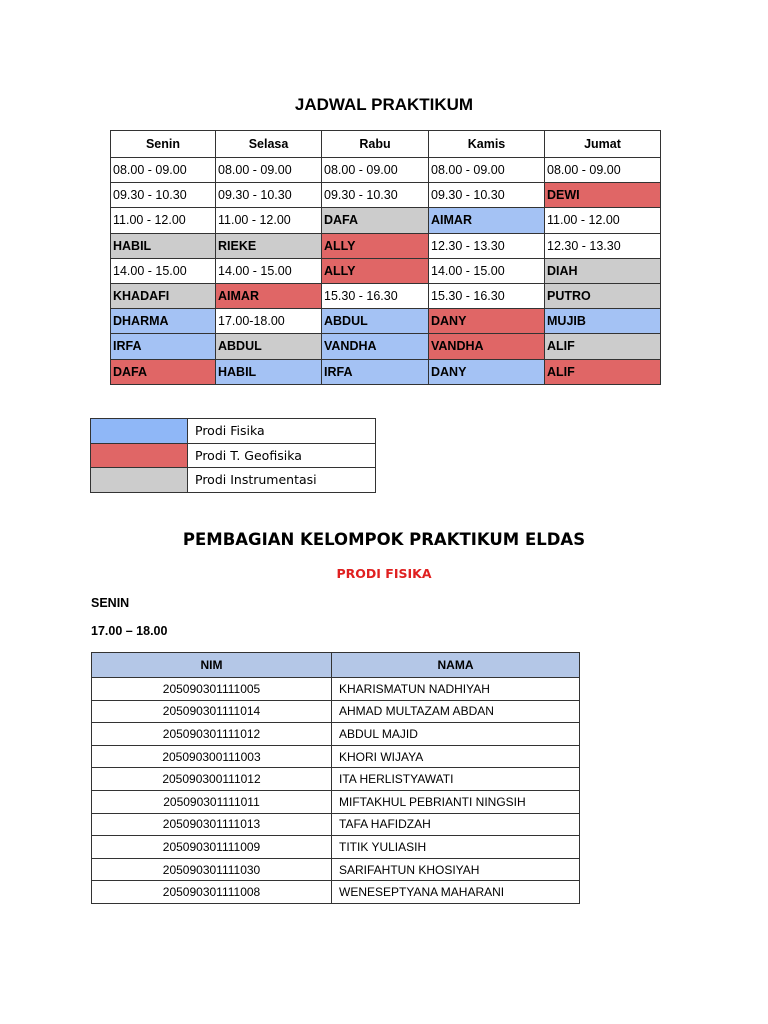  I want to click on section-title: PEMBAGIAN KELOMPOK PRAKTIKUM ELDAS, so click(384, 539).